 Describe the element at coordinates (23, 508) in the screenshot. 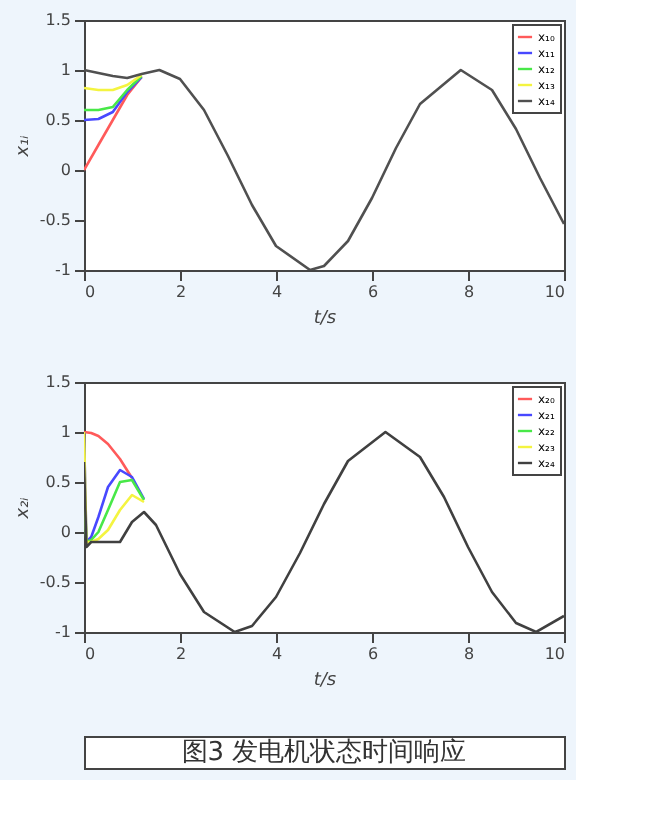

I see `y-axis-title: x₂ᵢ` at that location.